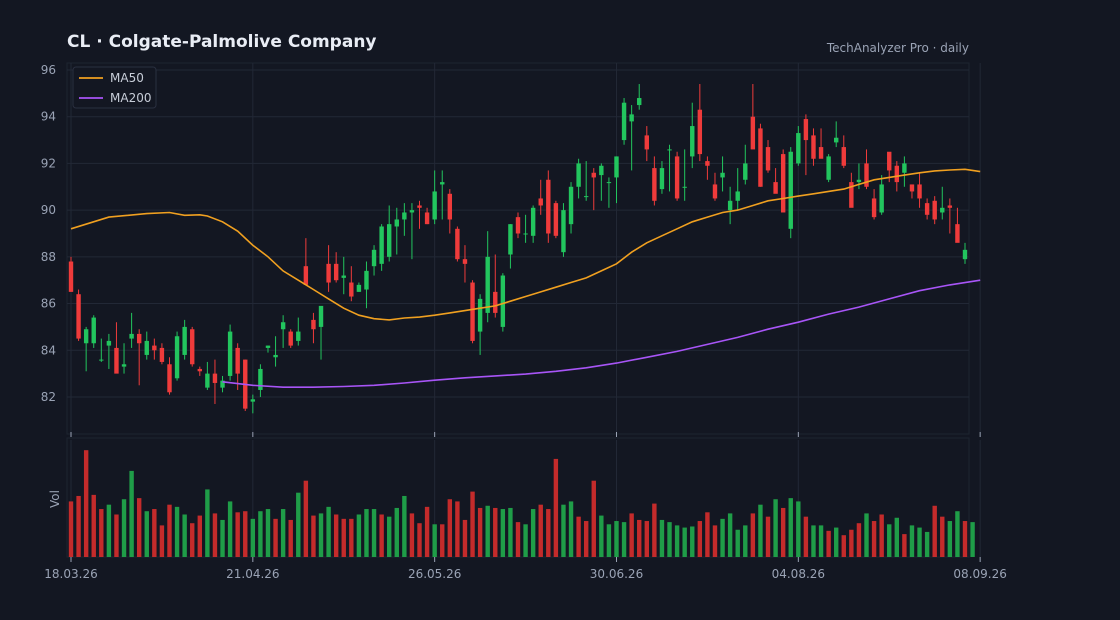 This screenshot has width=1120, height=620. I want to click on y-tick-label: 96, so click(48, 70).